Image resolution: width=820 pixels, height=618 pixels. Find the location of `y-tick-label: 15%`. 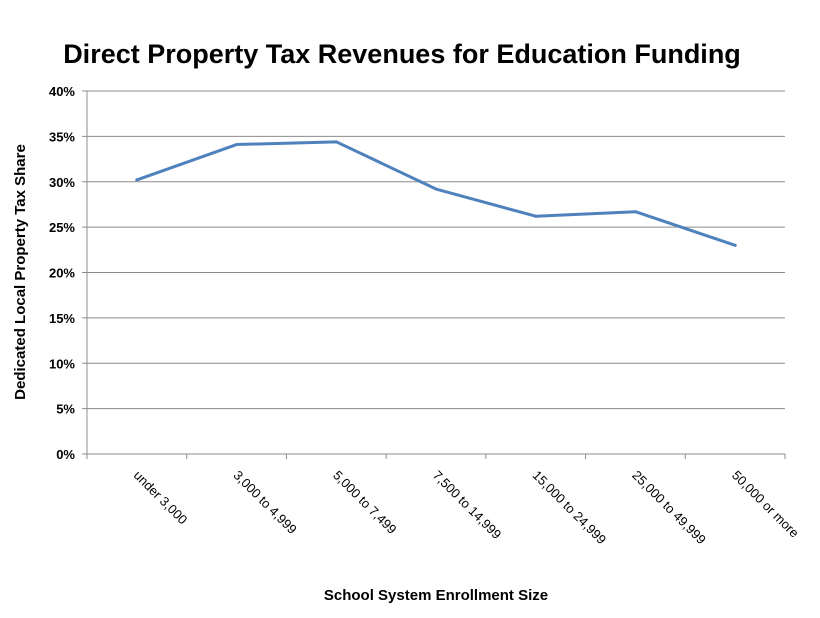

y-tick-label: 15% is located at coordinates (62, 318).